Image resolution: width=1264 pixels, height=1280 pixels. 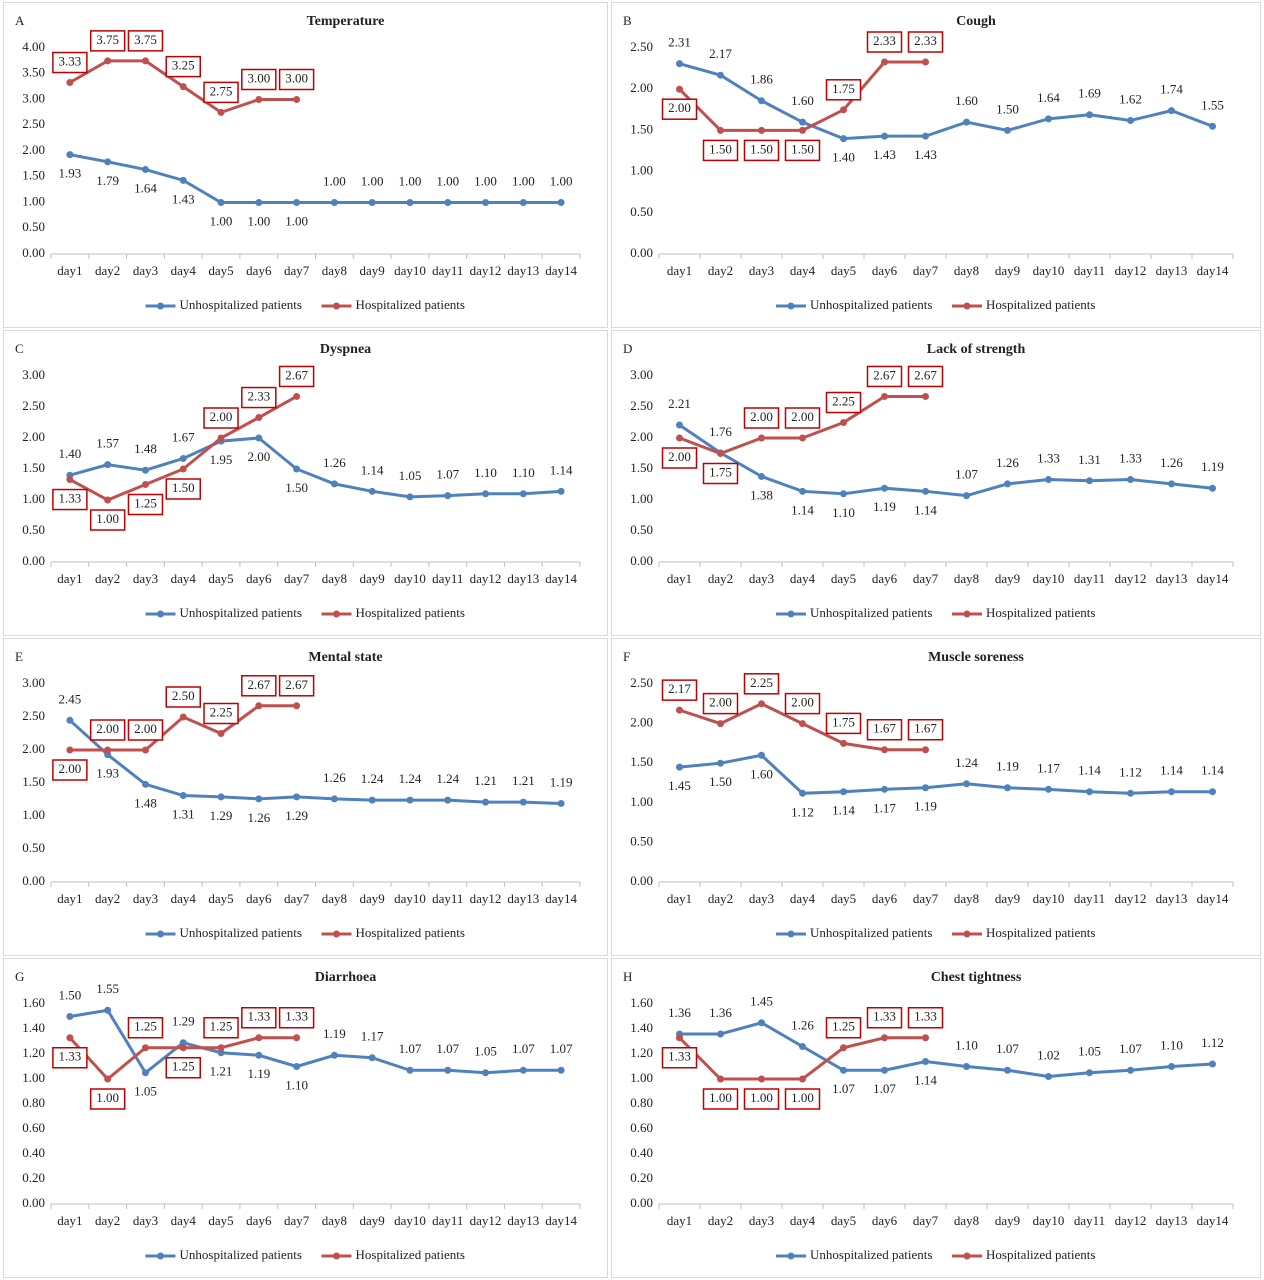 What do you see at coordinates (447, 578) in the screenshot?
I see `x-tick-label: day11` at bounding box center [447, 578].